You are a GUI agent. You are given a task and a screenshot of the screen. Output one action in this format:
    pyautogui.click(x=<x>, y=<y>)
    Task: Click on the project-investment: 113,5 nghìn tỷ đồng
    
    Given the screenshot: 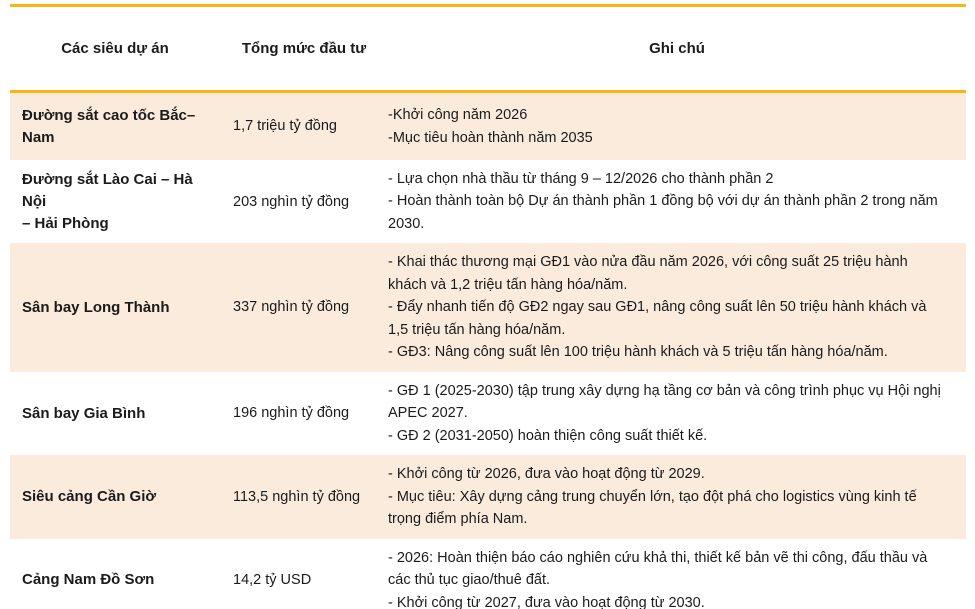 What is the action you would take?
    pyautogui.click(x=297, y=496)
    